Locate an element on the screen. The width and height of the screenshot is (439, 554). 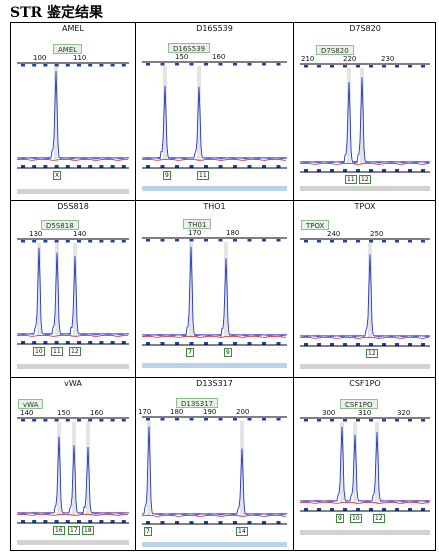
size-tick-label: 310 is located at coordinates (365, 413).